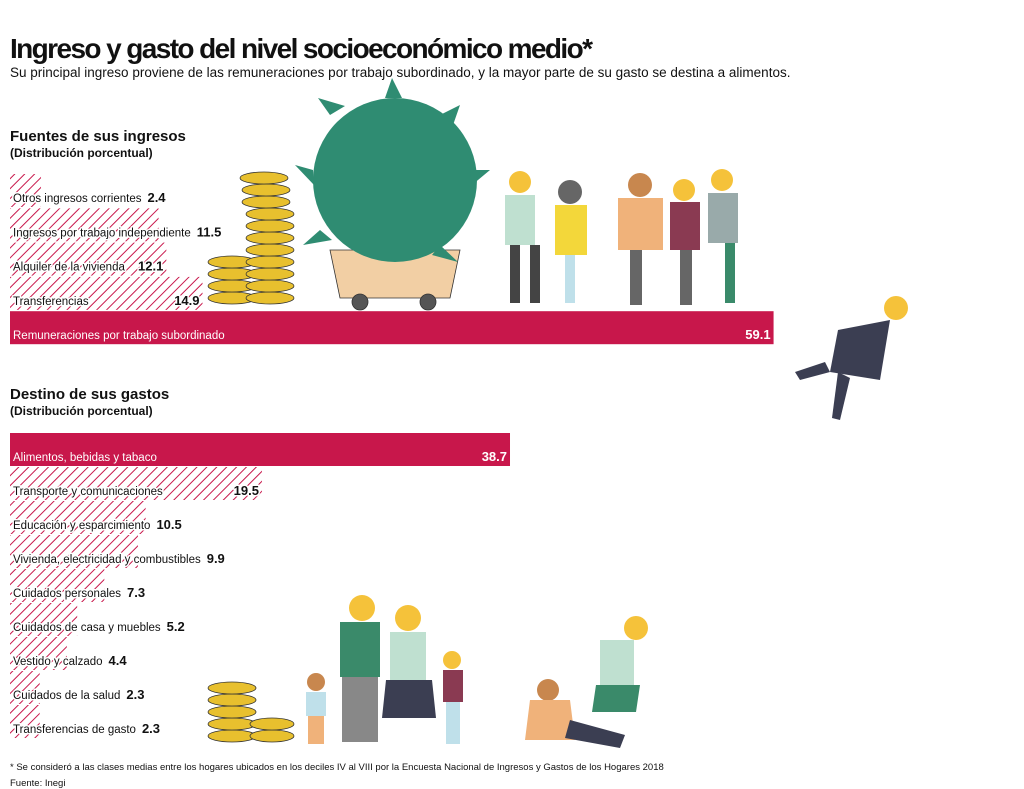 Image resolution: width=1024 pixels, height=789 pixels. Describe the element at coordinates (74, 730) in the screenshot. I see `bar-label: Transferencias de gasto` at that location.